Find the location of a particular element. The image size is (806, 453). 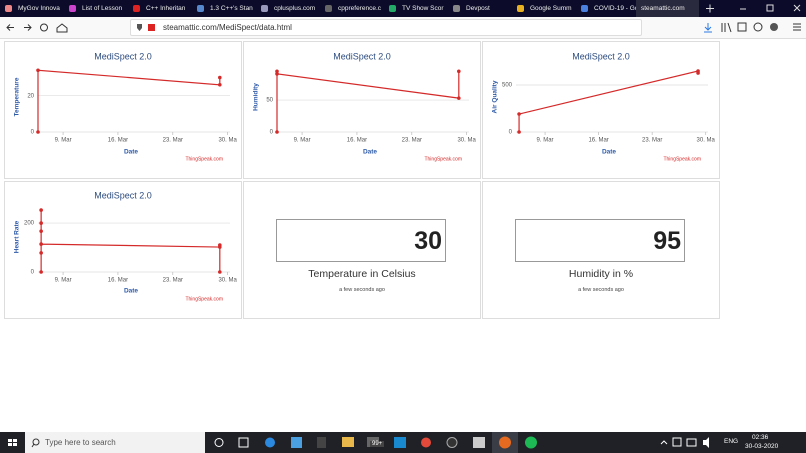

tab: List of Lesson is located at coordinates (95, 8).